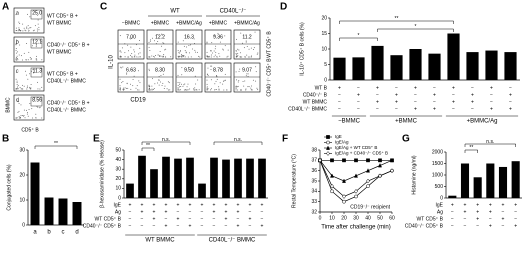  What do you see at coordinates (380, 218) in the screenshot?
I see `x-tick-label: 50` at bounding box center [380, 218].